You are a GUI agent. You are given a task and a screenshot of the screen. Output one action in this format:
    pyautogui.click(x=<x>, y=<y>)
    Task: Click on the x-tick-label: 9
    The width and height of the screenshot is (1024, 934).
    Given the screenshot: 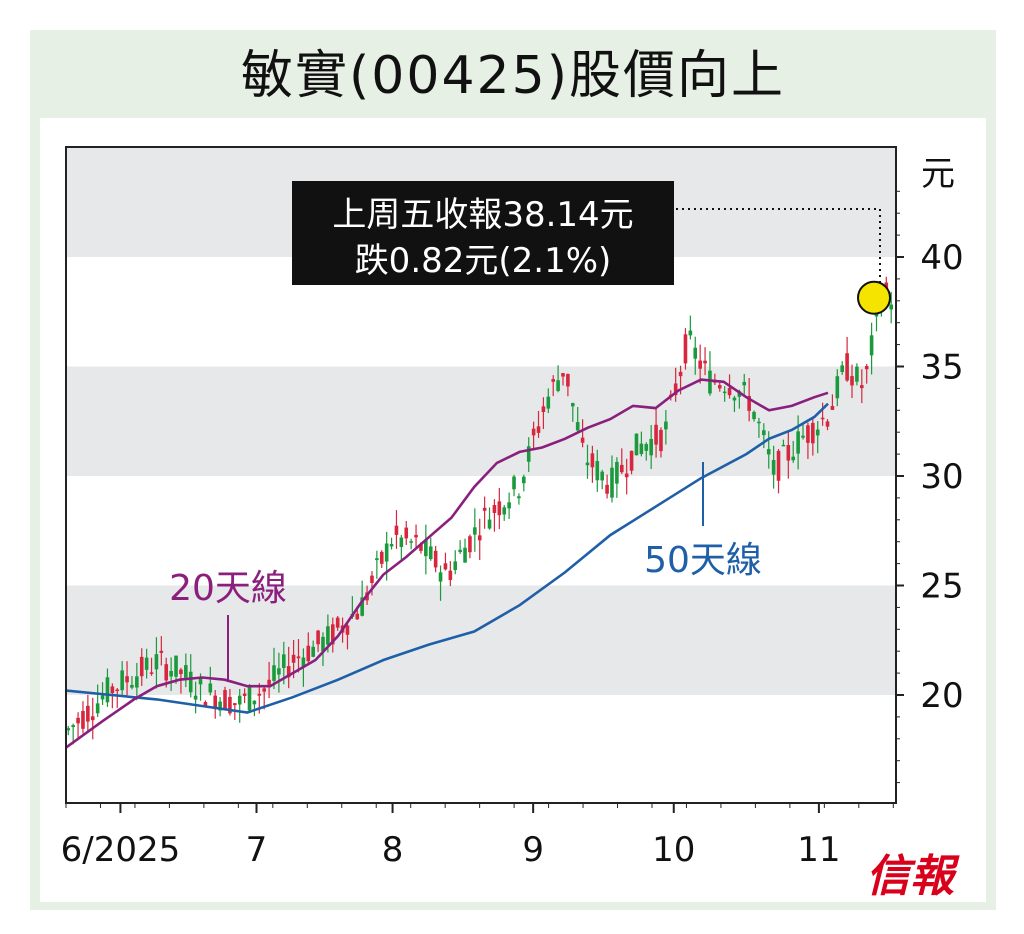 What is the action you would take?
    pyautogui.click(x=533, y=850)
    